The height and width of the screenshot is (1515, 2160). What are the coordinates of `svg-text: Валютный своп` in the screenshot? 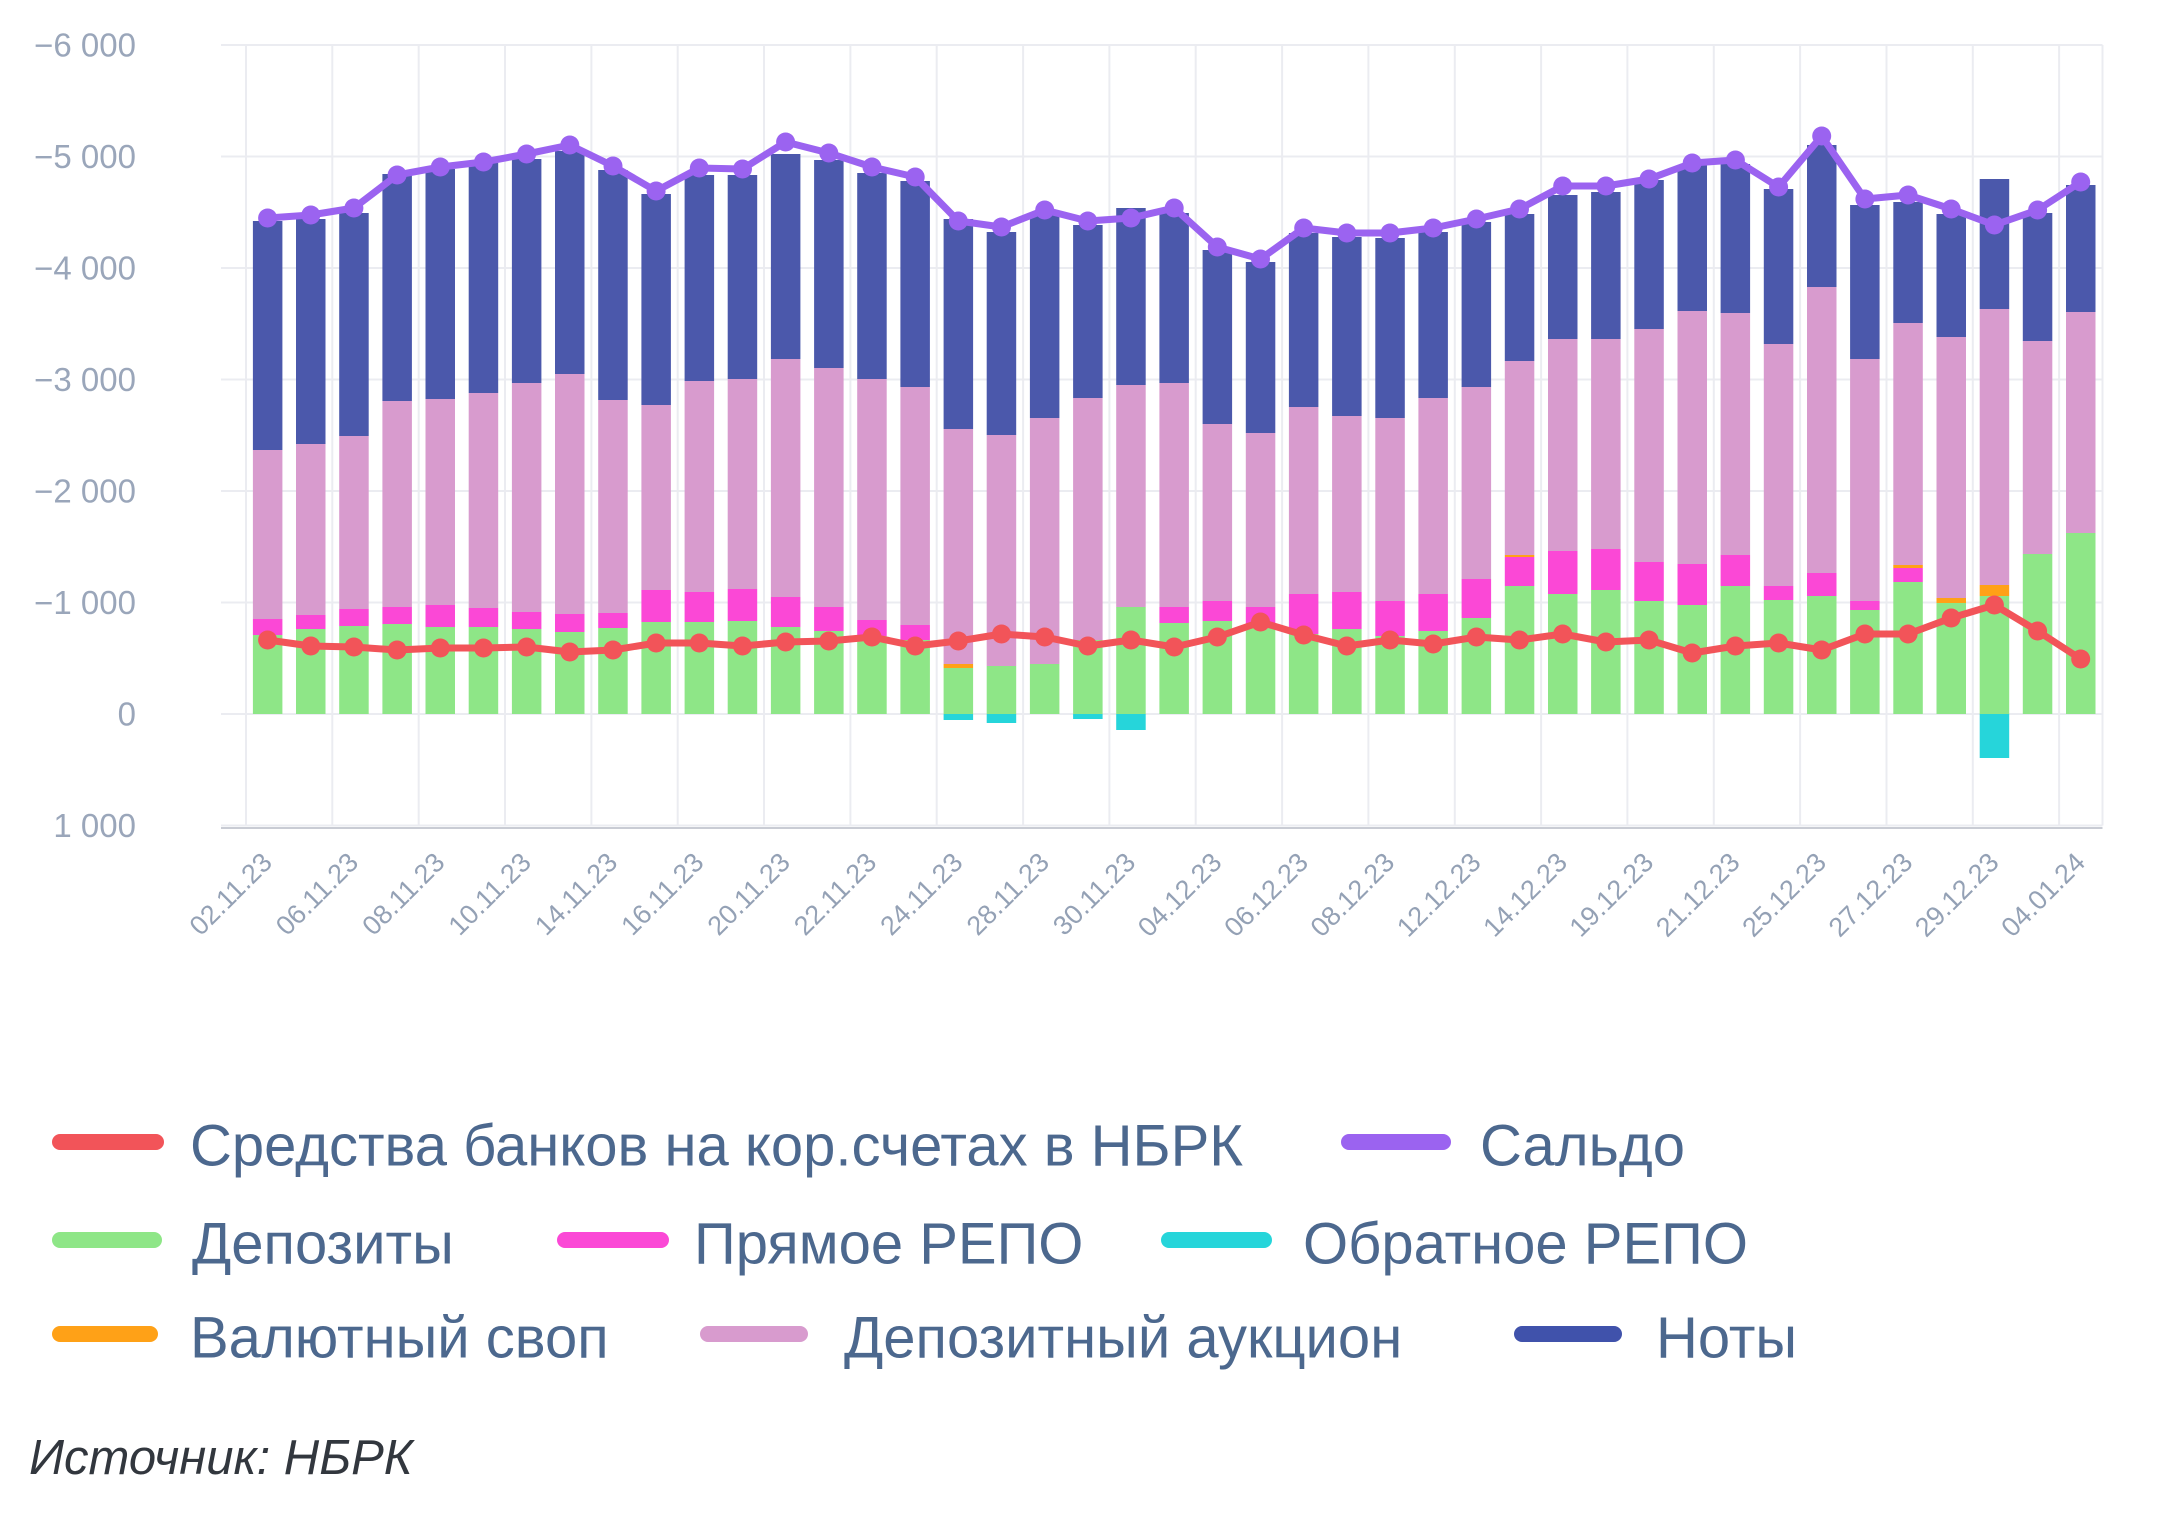 It's located at (399, 1338).